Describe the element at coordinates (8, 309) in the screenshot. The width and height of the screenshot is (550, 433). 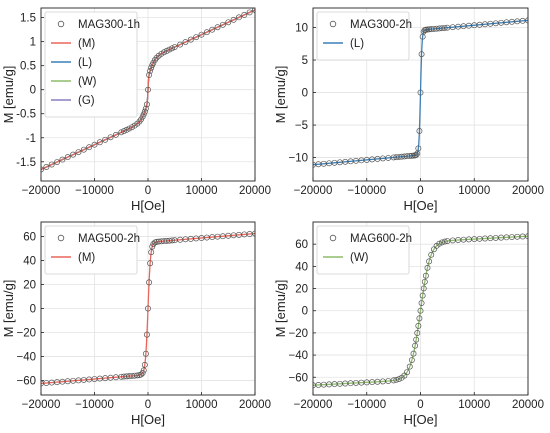
I see `y-axis-label: M [emu/g]` at that location.